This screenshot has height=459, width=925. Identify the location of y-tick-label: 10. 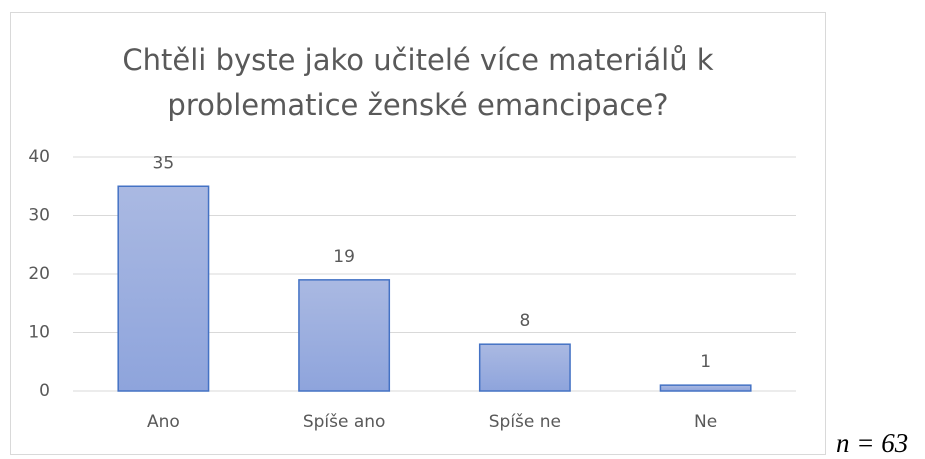
(39, 333).